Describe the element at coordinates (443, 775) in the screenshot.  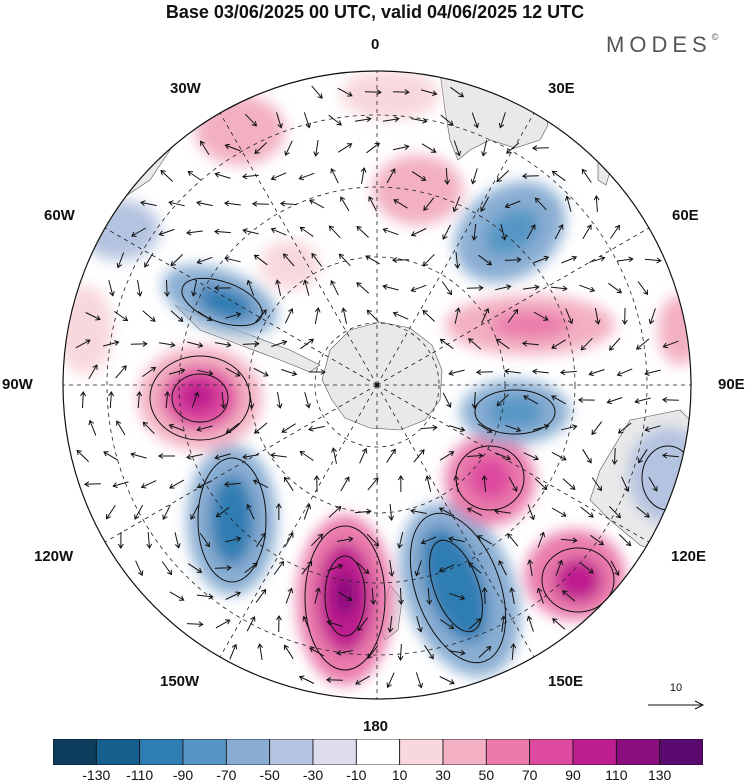
I see `colorbar-tick-label: 30` at that location.